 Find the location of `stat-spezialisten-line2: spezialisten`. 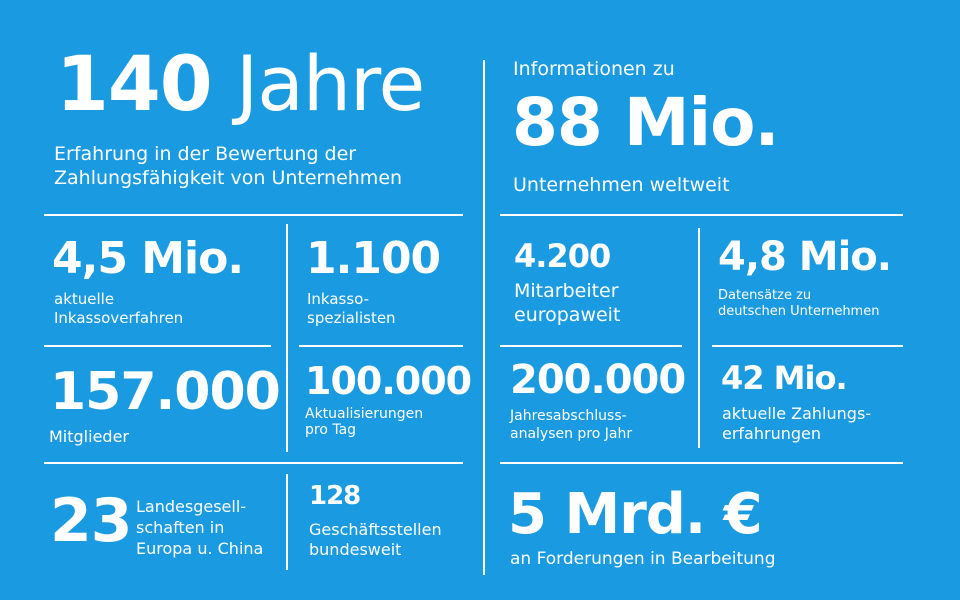

stat-spezialisten-line2: spezialisten is located at coordinates (351, 317).